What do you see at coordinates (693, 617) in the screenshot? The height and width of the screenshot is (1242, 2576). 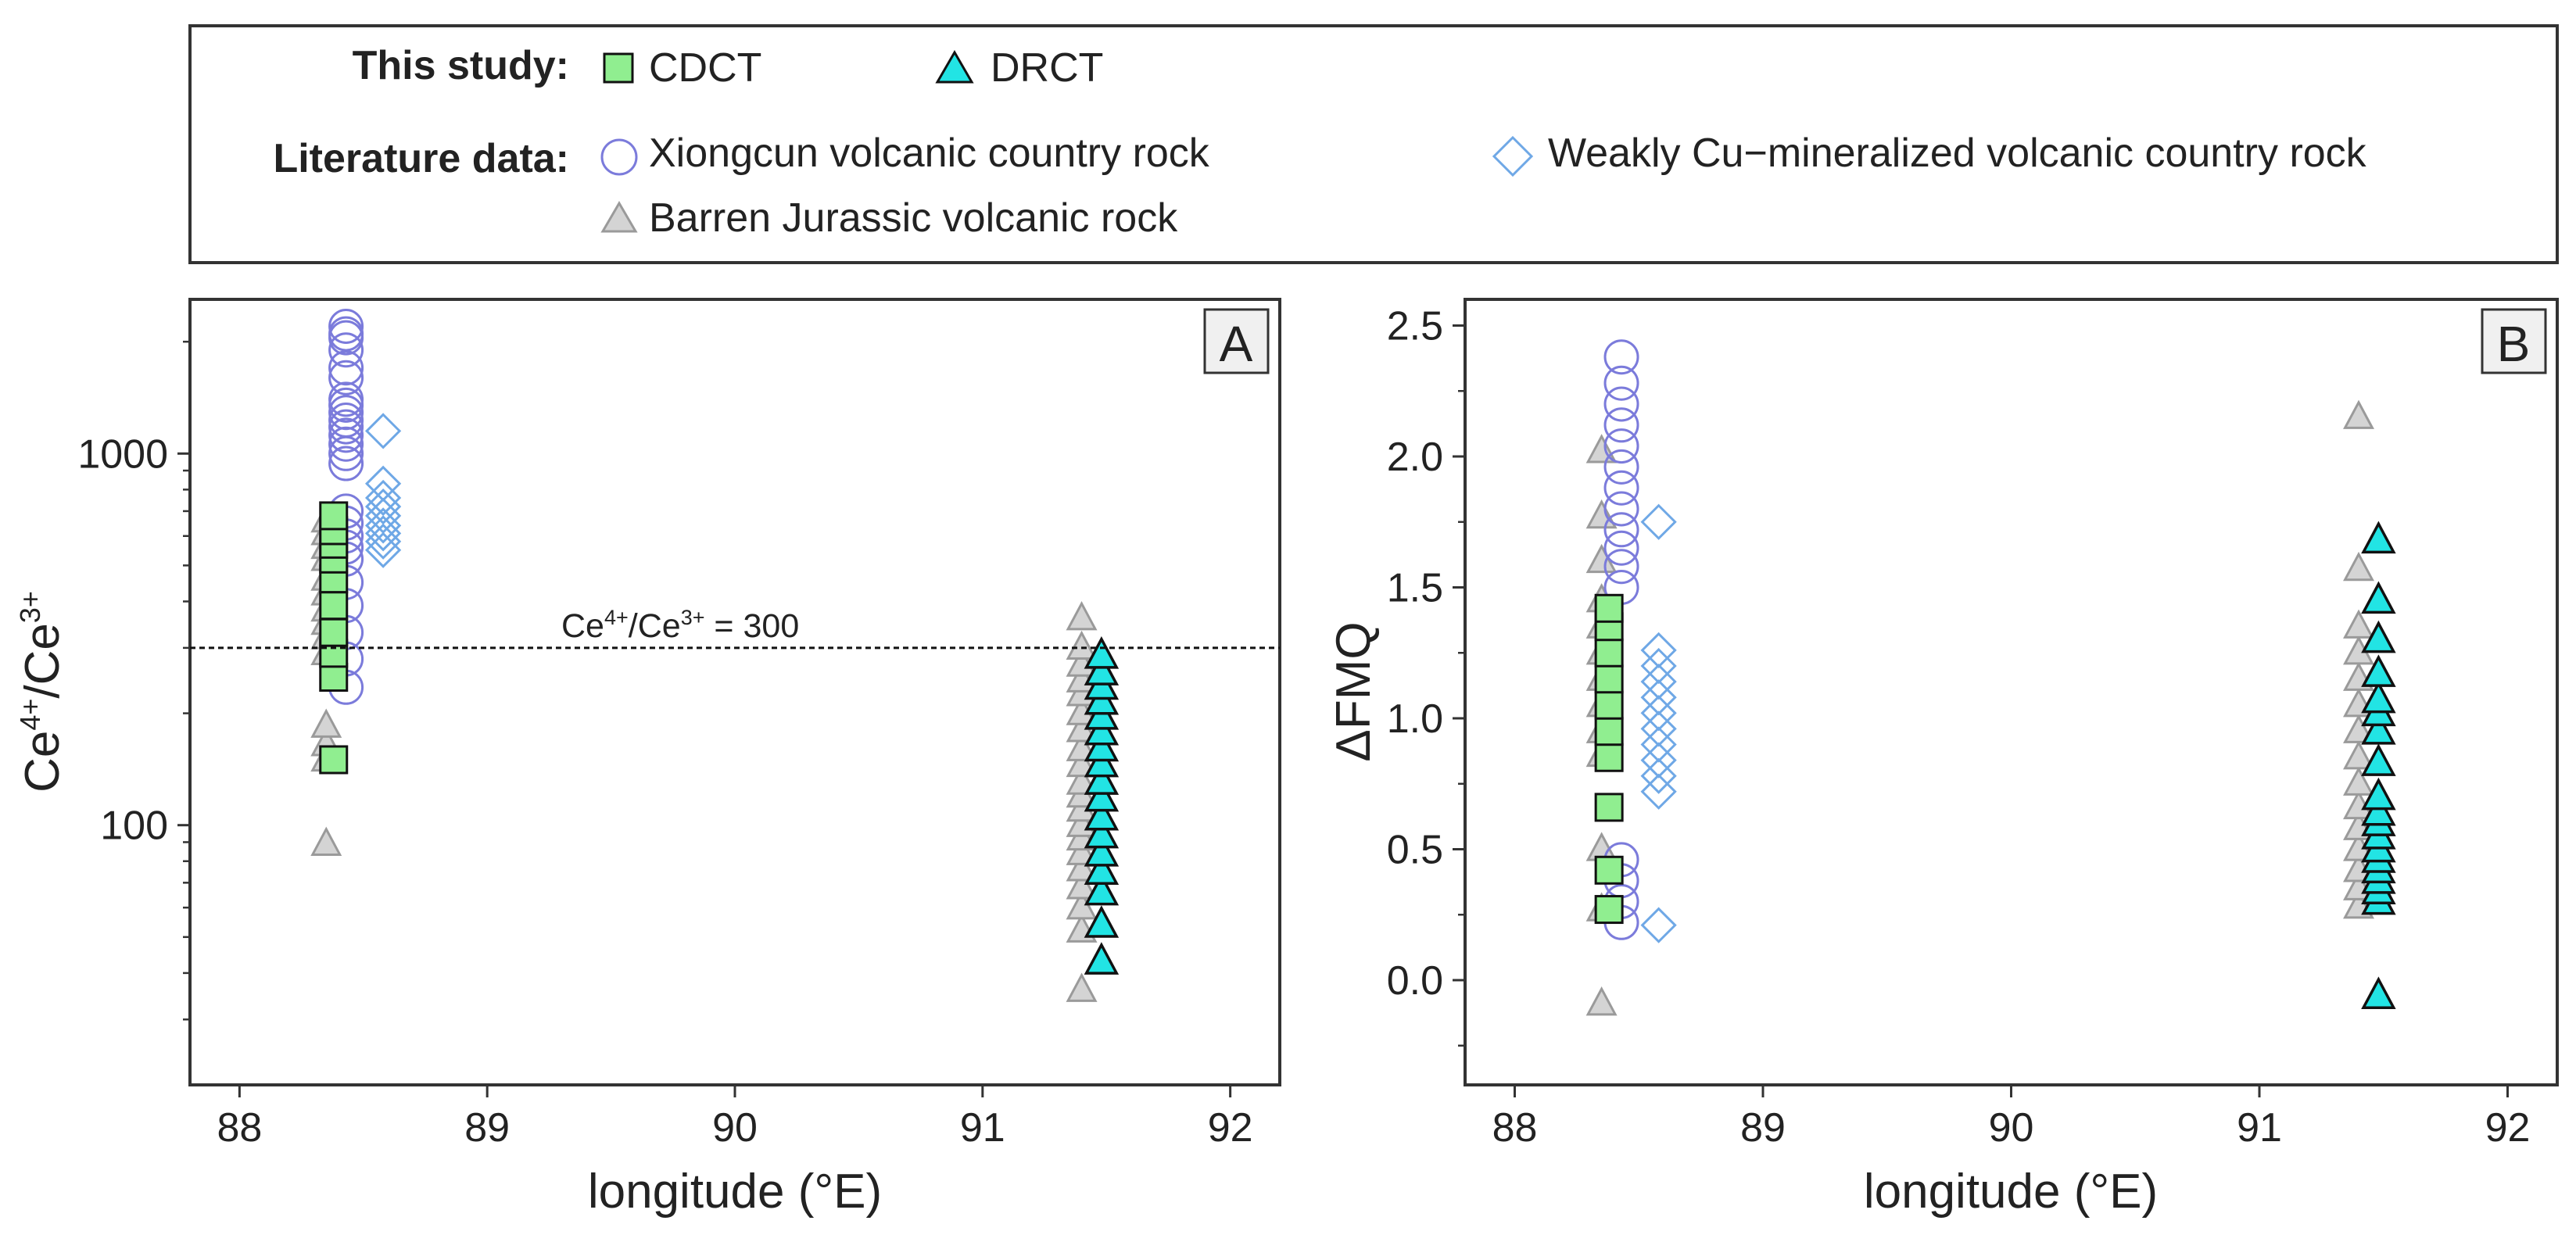 I see `ref-label-sup2: 3+` at bounding box center [693, 617].